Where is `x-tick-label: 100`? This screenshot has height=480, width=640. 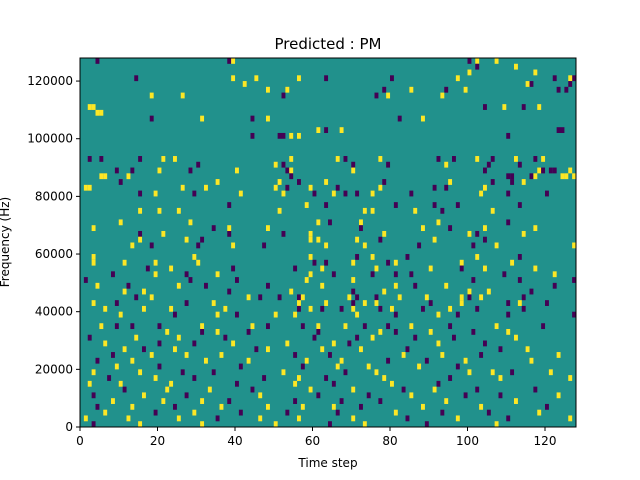 x-tick-label: 100 is located at coordinates (467, 441).